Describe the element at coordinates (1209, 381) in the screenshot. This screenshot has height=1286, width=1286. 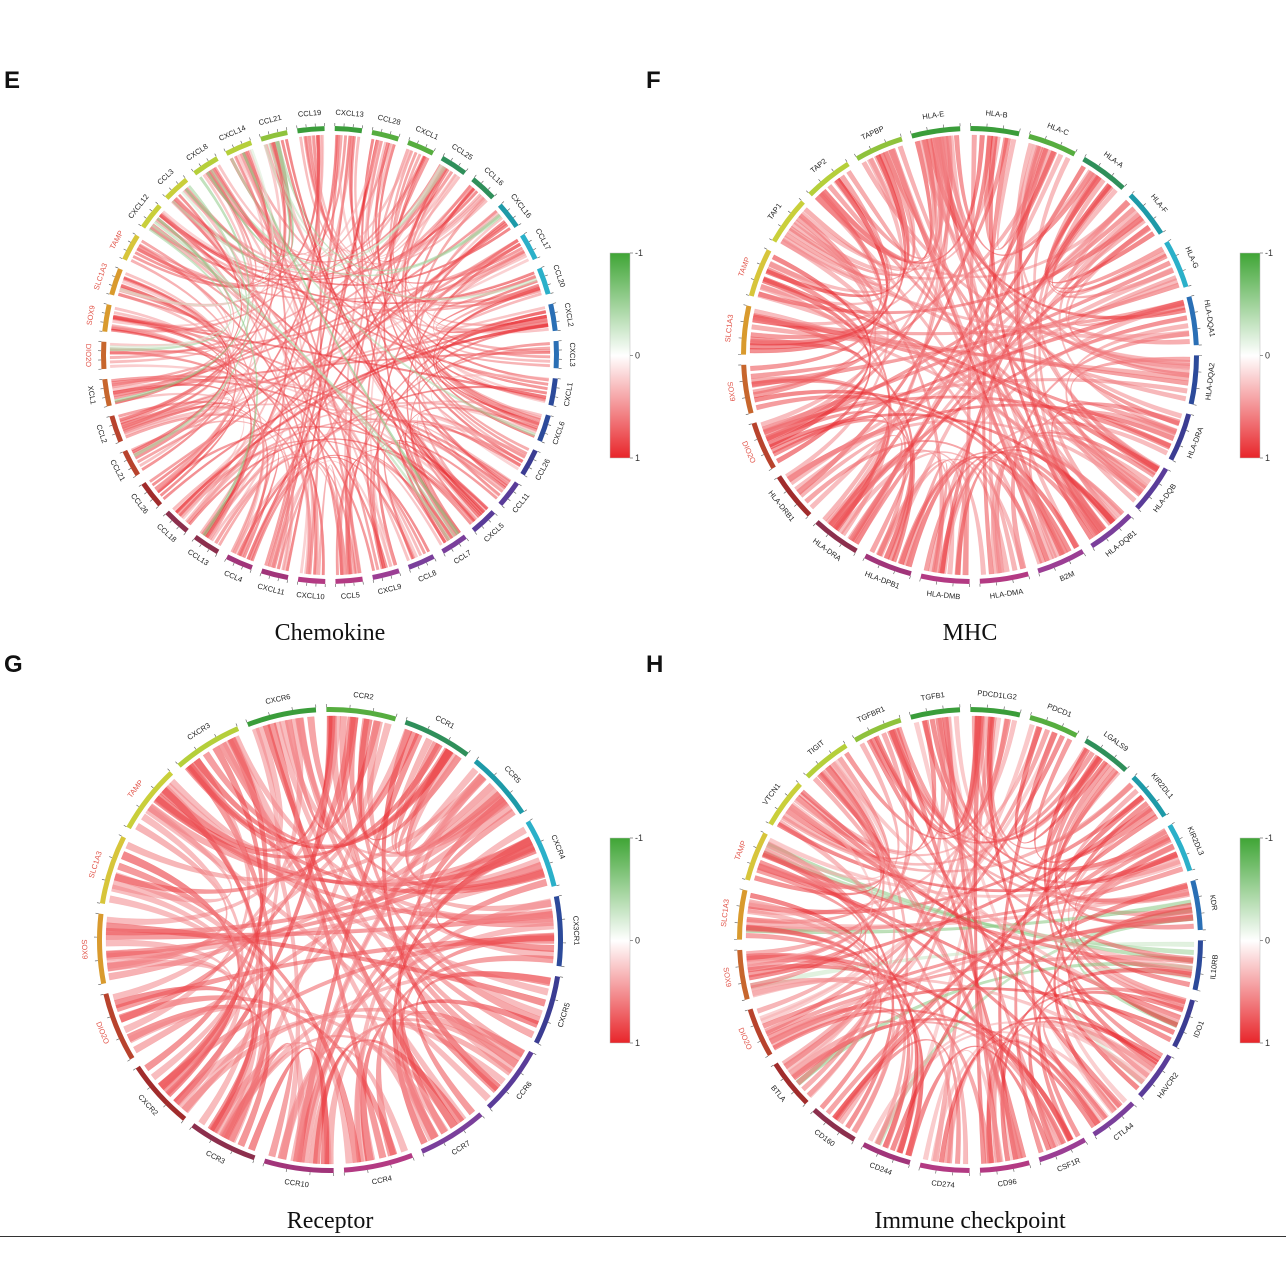
I see `segment-label: HLA-DQA2` at that location.